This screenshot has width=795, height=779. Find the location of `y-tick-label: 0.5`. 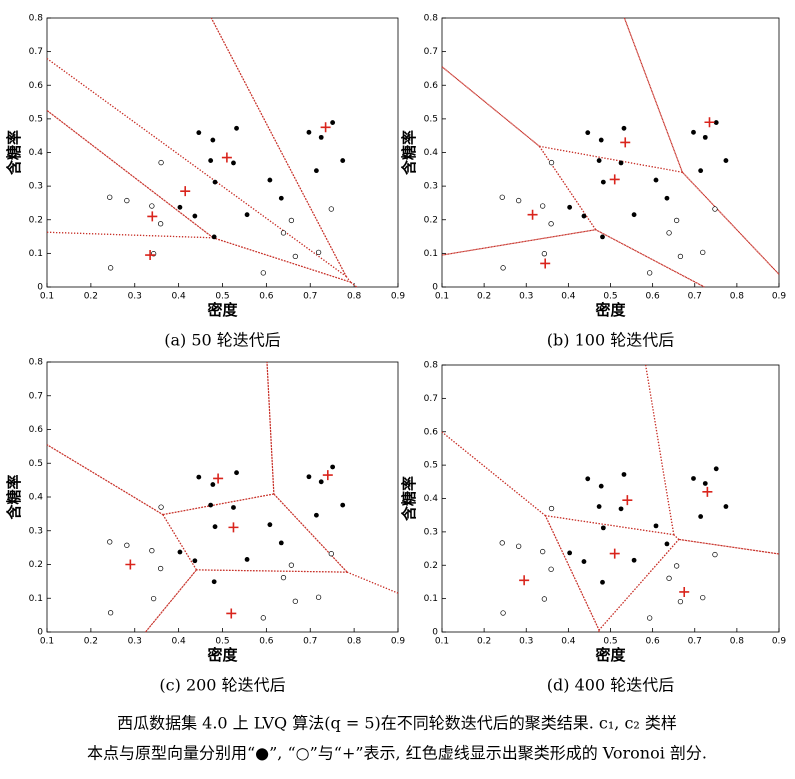

y-tick-label: 0.5 is located at coordinates (431, 119).